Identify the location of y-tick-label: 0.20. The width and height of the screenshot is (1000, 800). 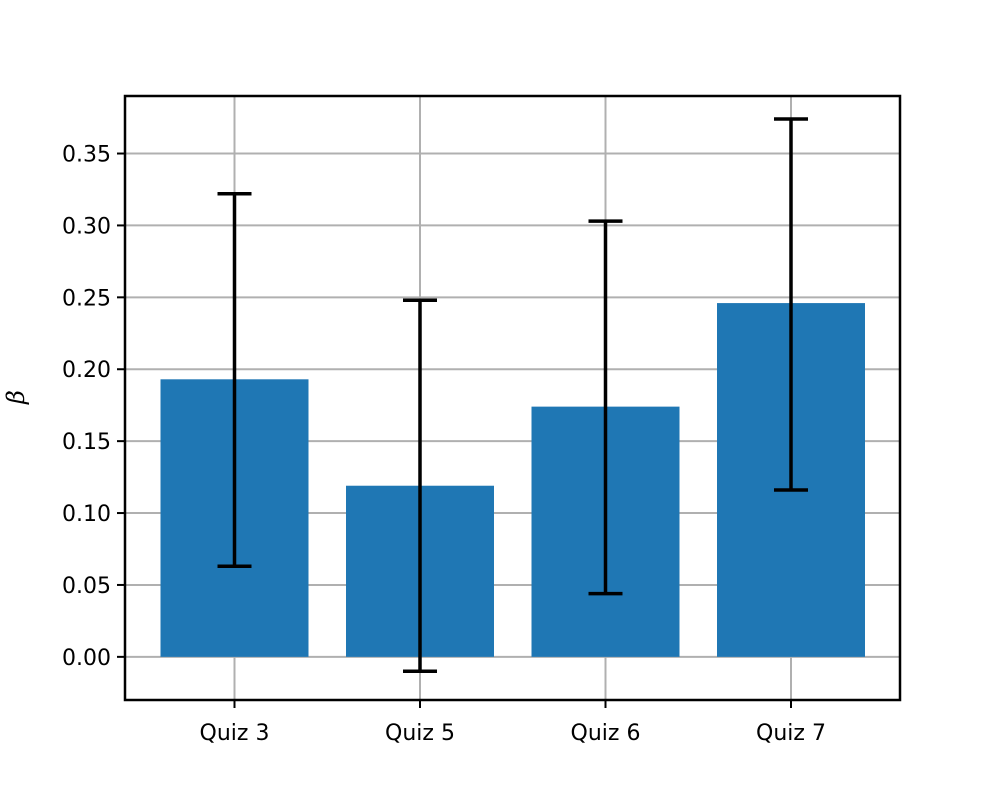
(86, 370).